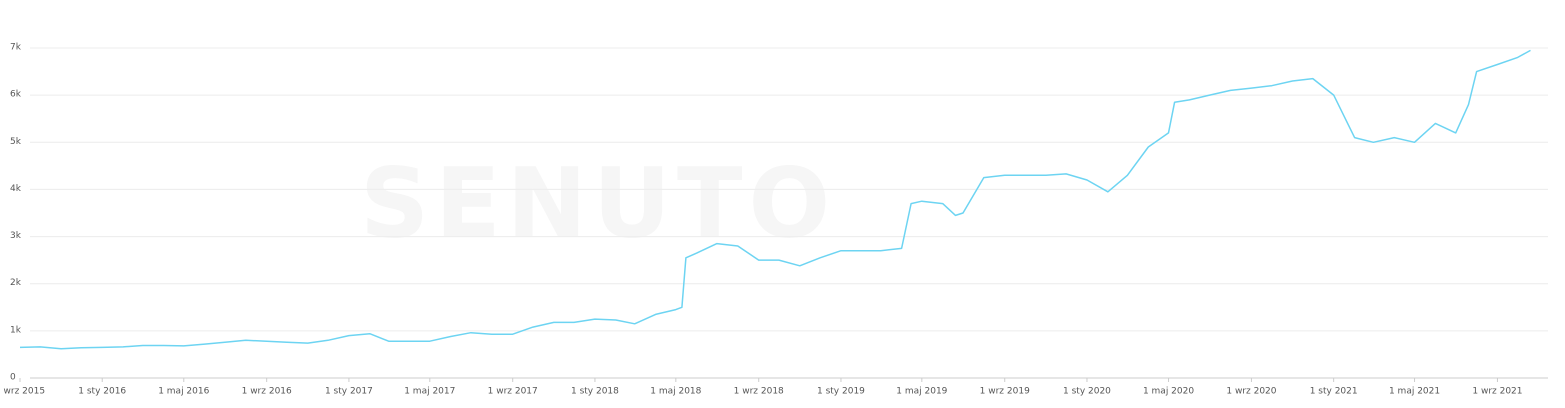  Describe the element at coordinates (267, 392) in the screenshot. I see `x-tick-label: 1 wrz 2016` at that location.